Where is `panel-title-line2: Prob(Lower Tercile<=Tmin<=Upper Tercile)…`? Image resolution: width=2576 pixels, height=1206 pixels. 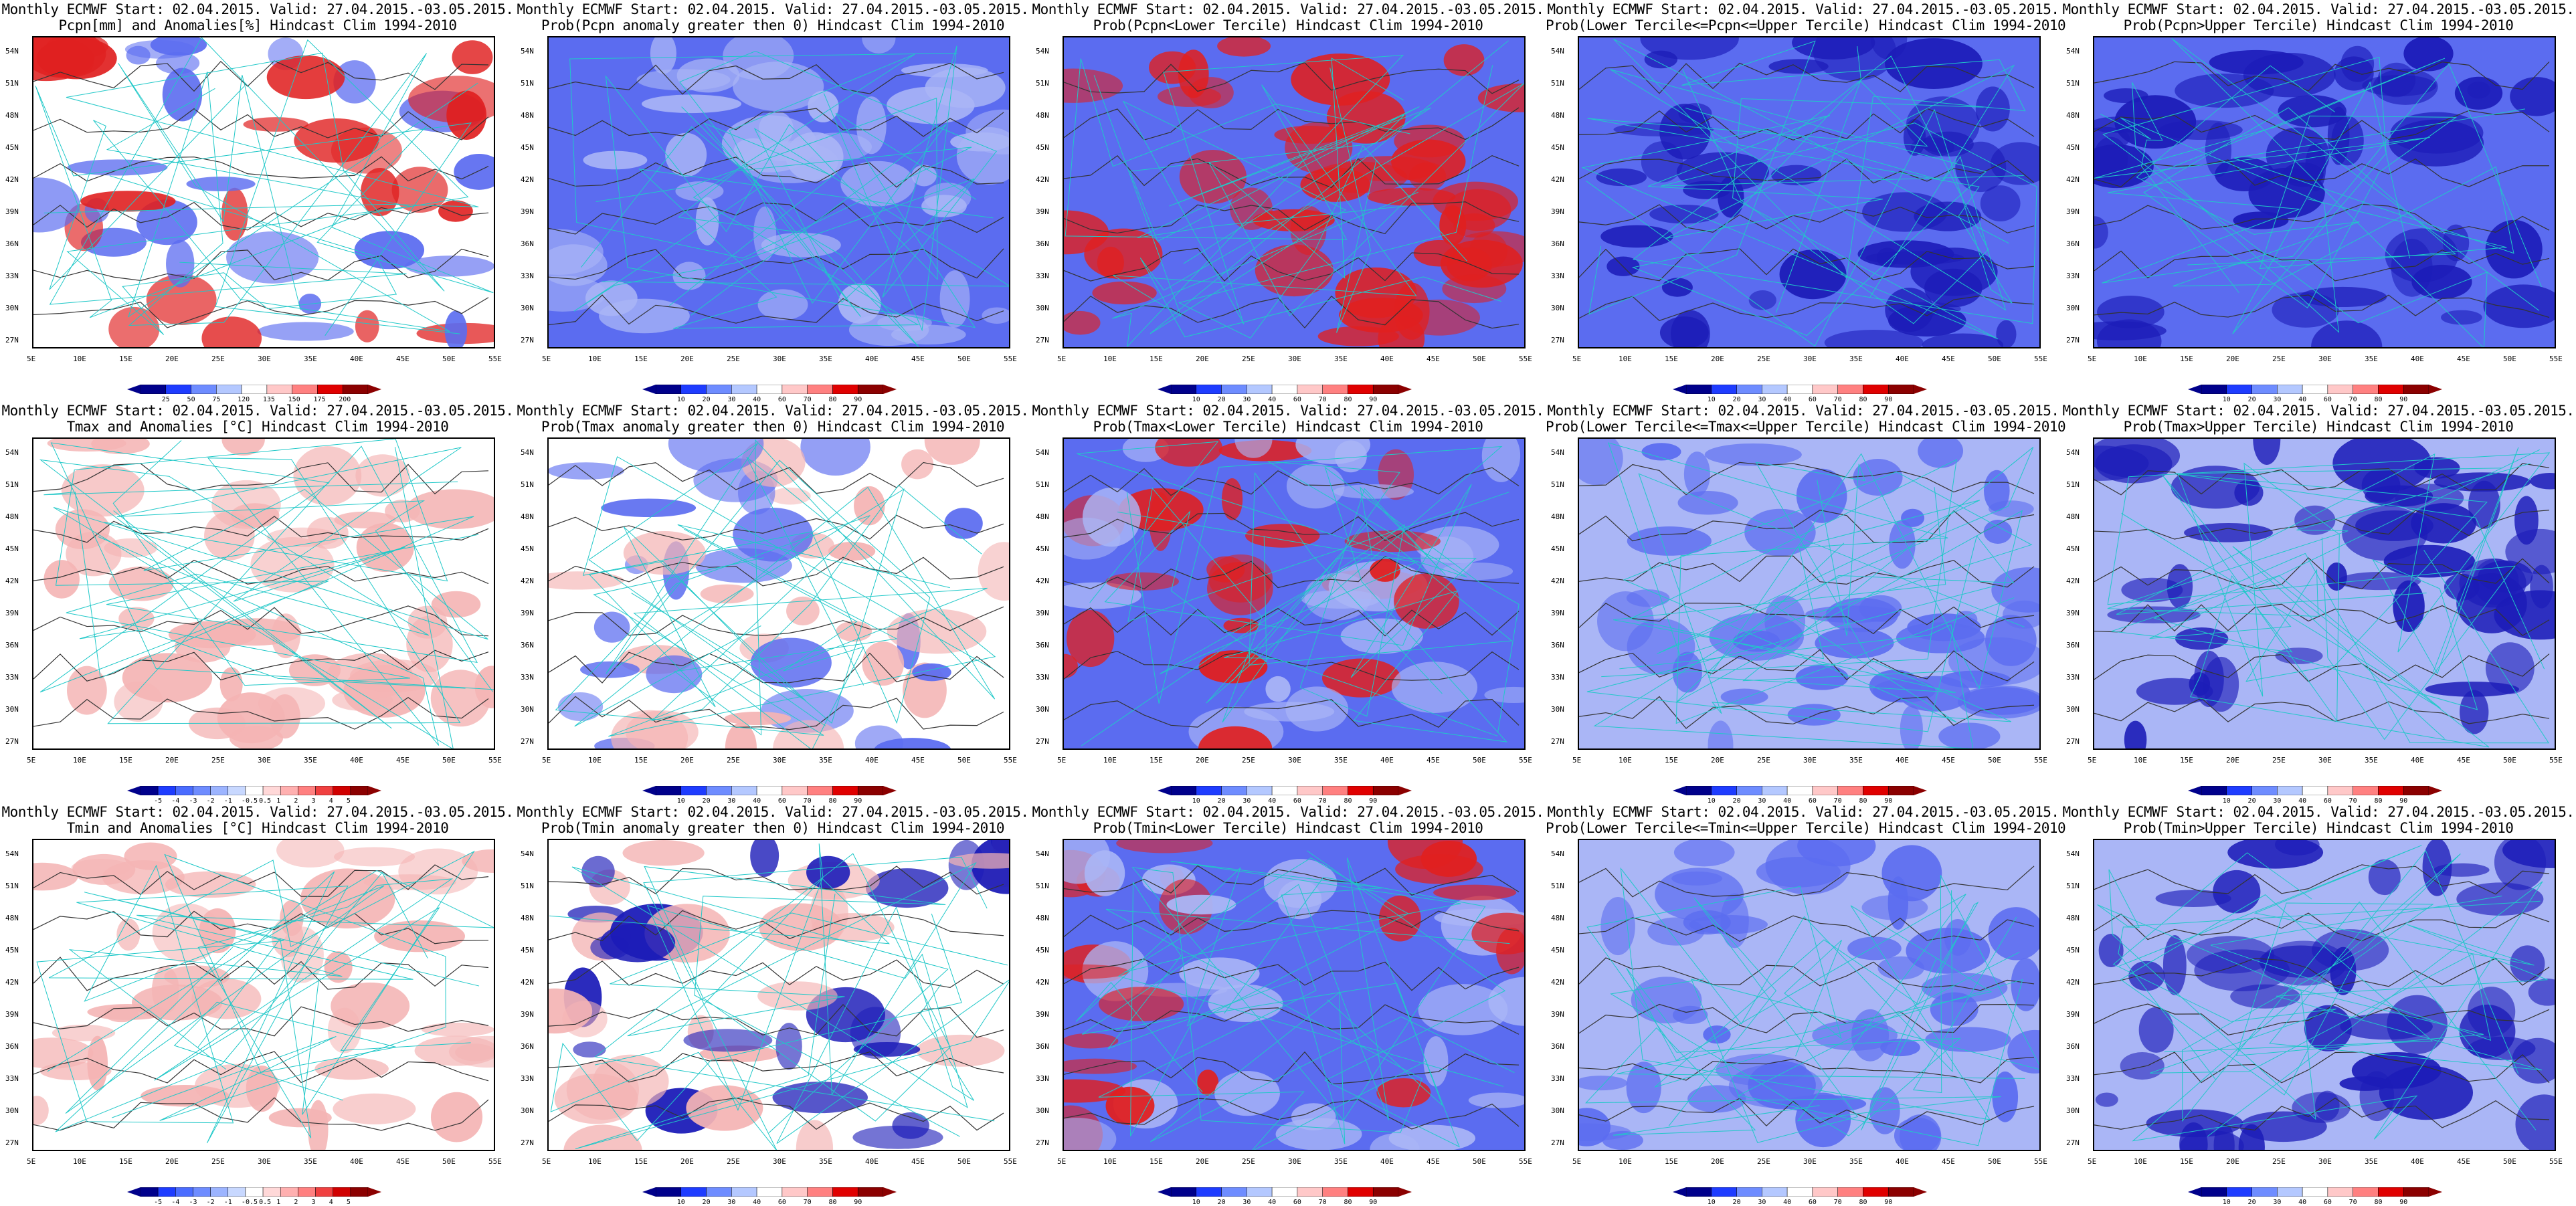 panel-title-line2: Prob(Lower Tercile<=Tmin<=Upper Tercile)… is located at coordinates (1806, 828).